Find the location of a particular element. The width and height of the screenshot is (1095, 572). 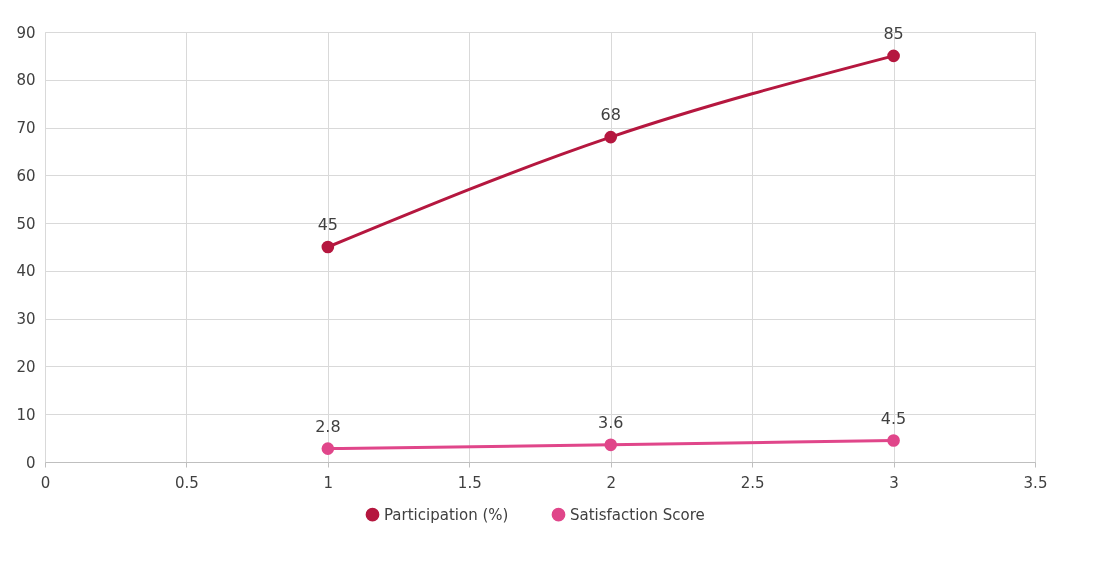

legend-label: Participation (%) is located at coordinates (446, 514).